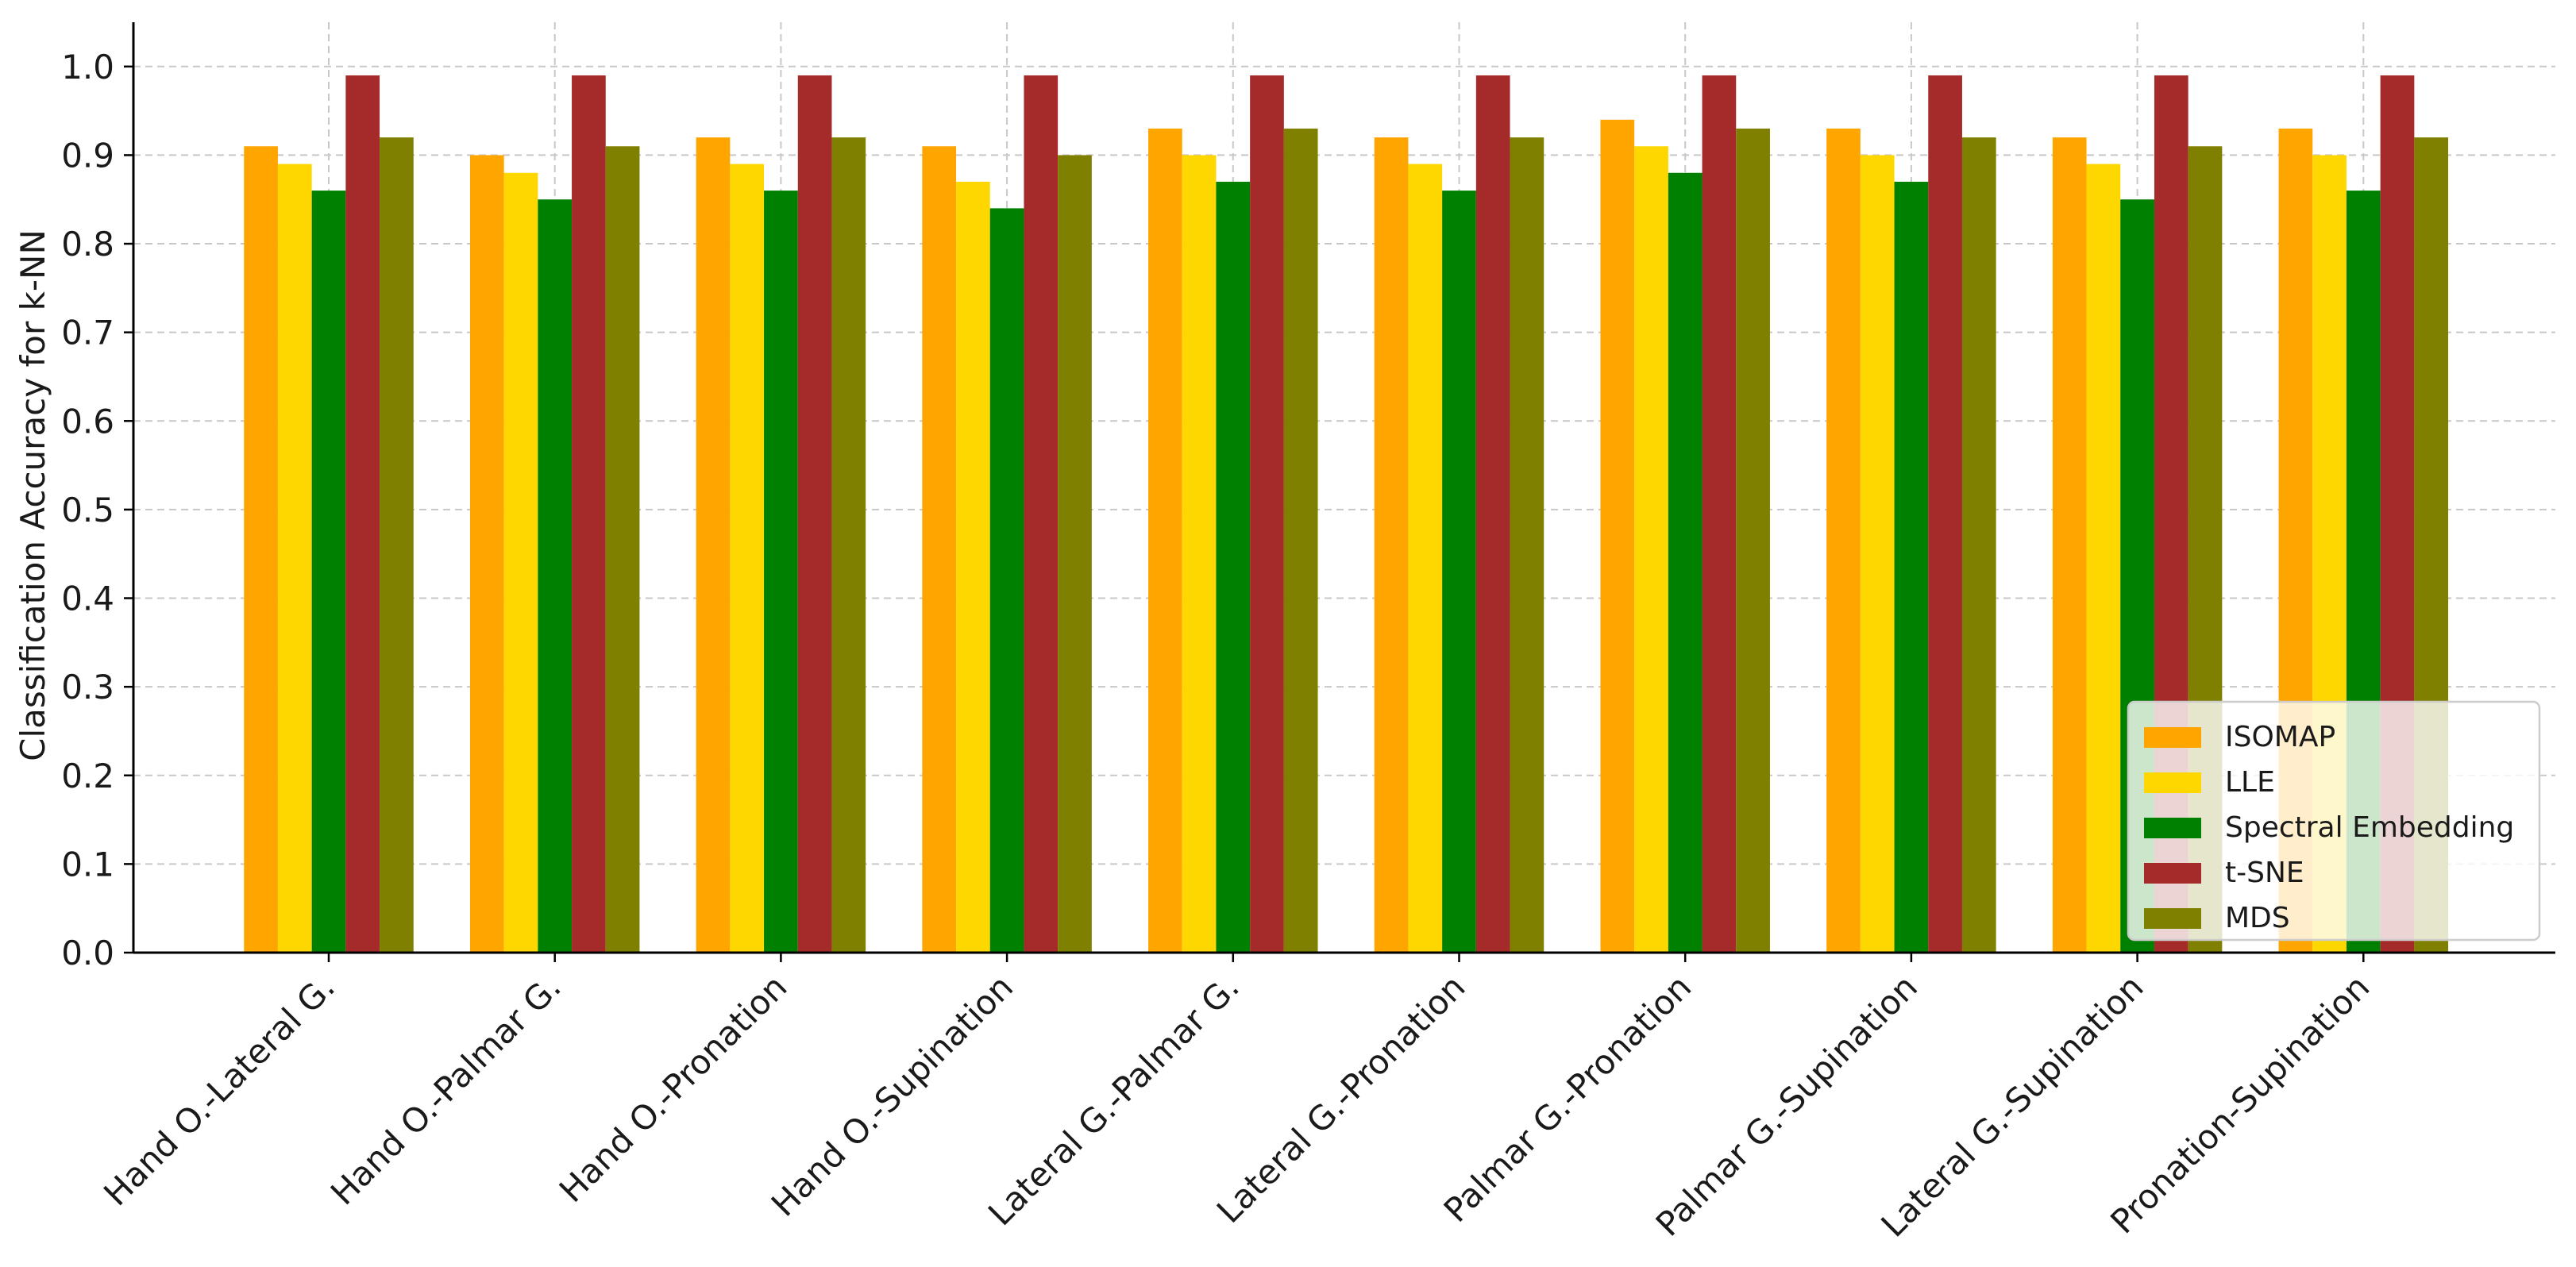  Describe the element at coordinates (87, 776) in the screenshot. I see `y-tick-label: 0.2` at that location.